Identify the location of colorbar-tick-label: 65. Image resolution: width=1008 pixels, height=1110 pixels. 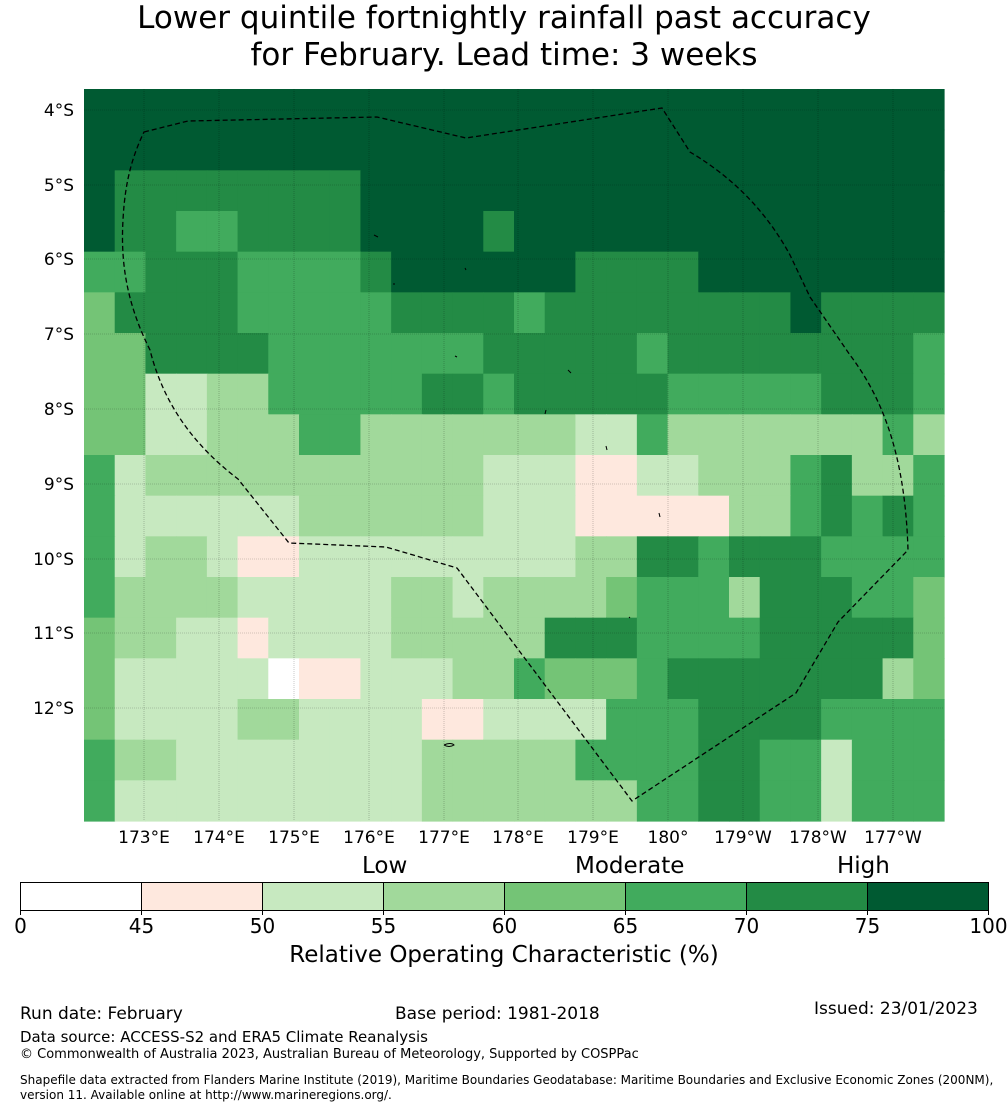
(625, 926).